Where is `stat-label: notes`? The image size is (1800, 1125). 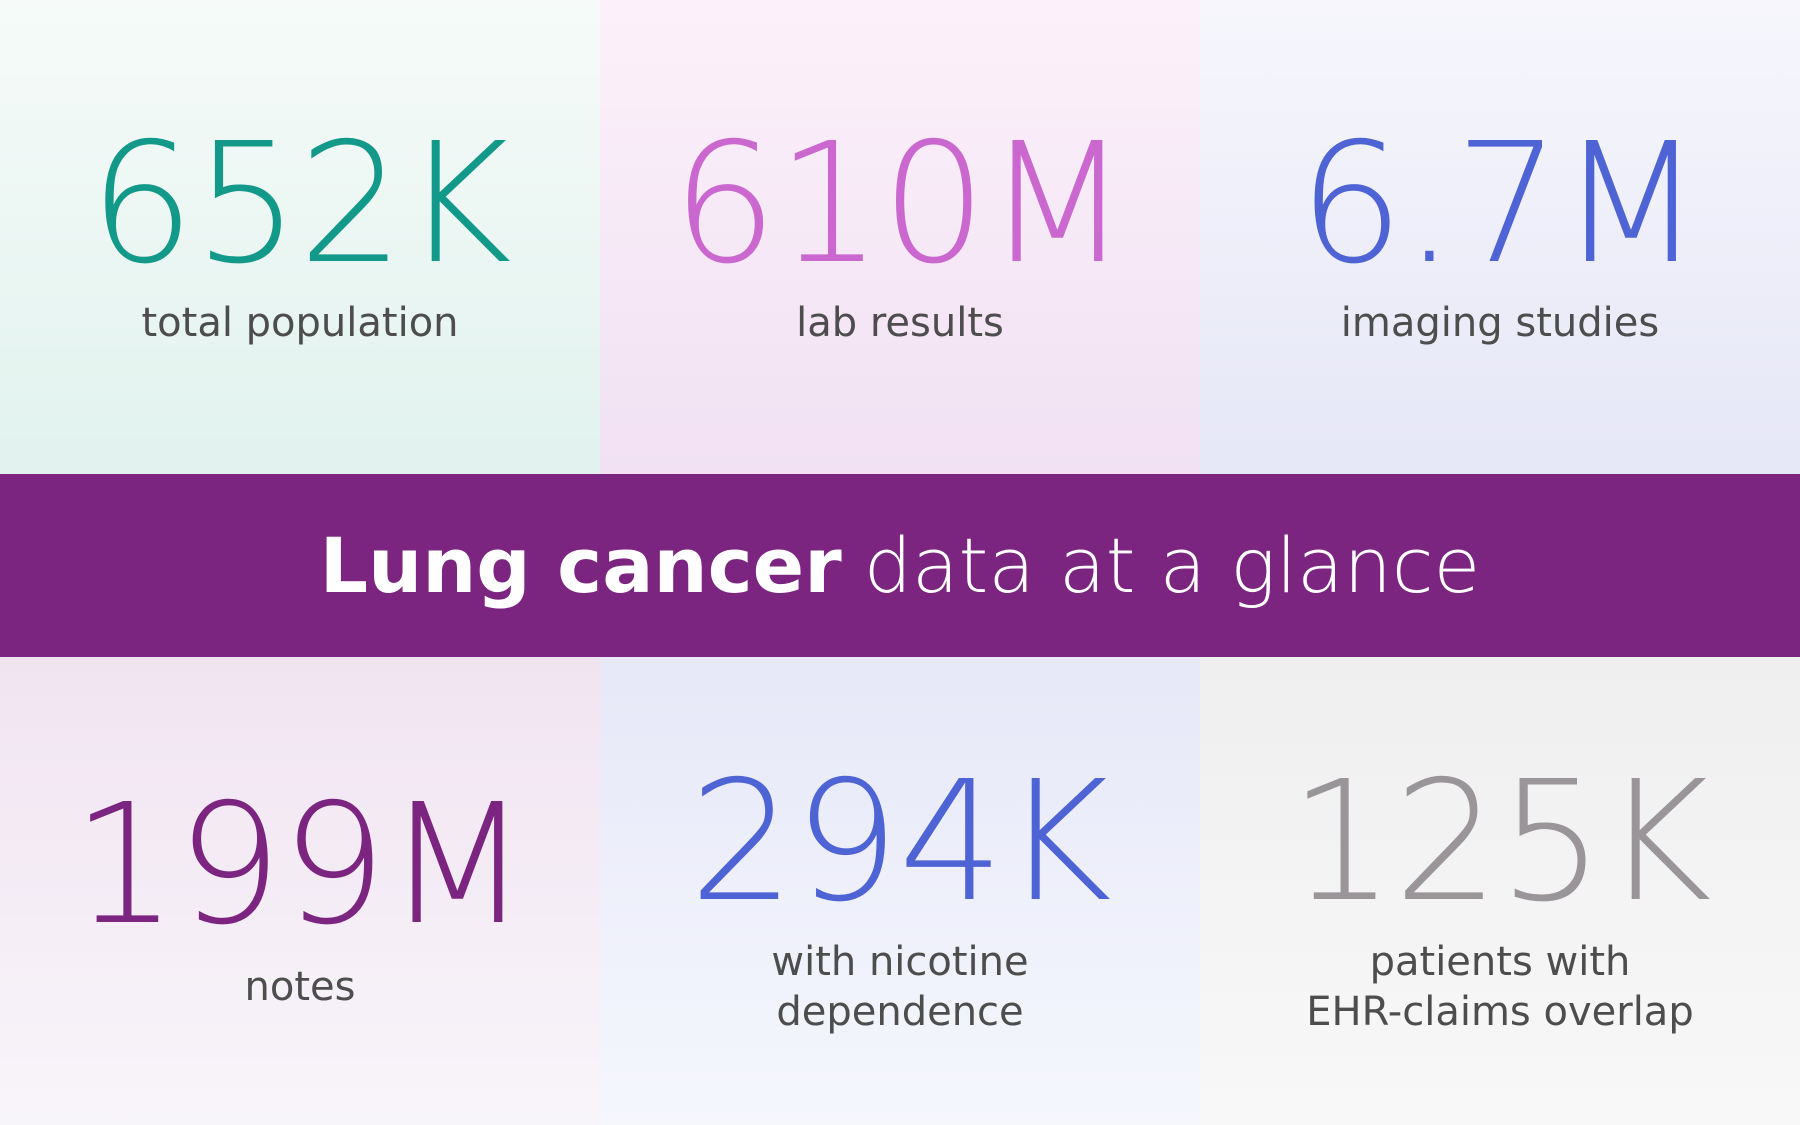
stat-label: notes is located at coordinates (300, 987).